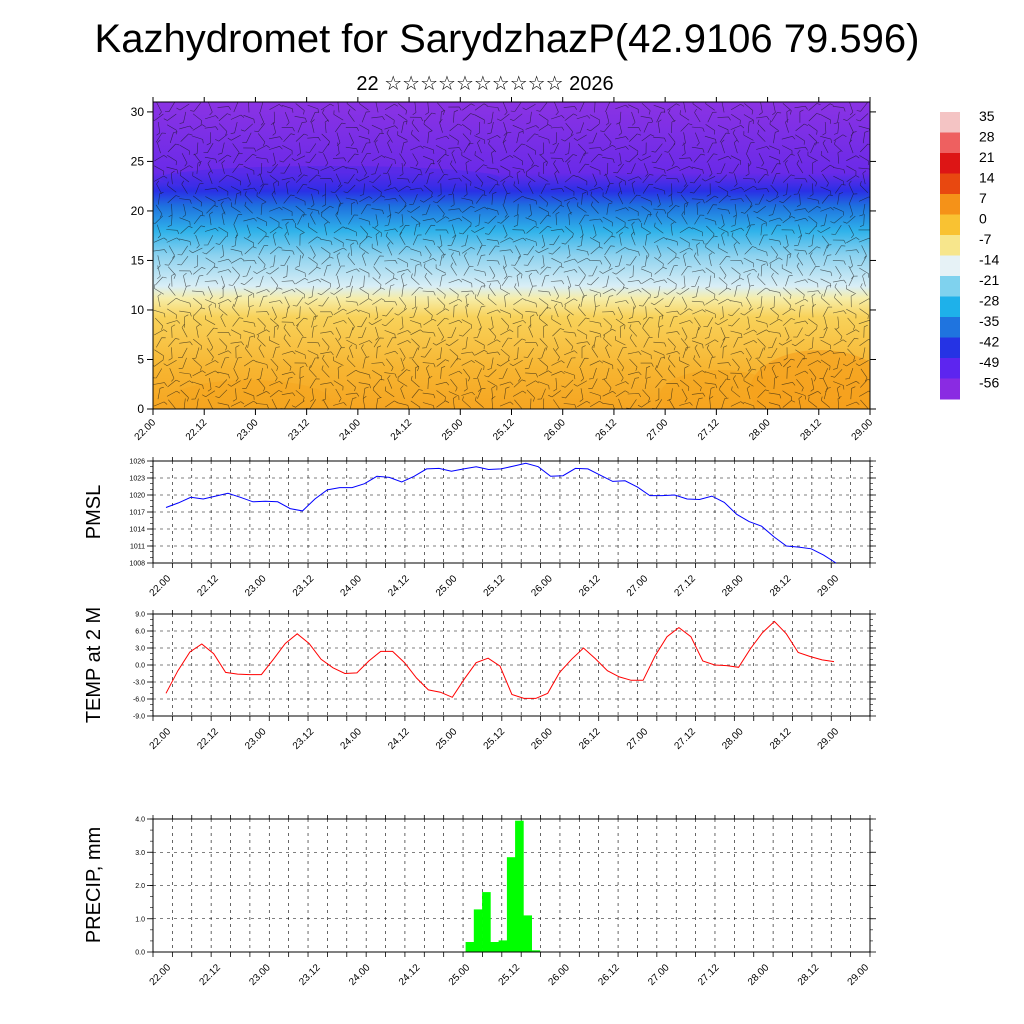  I want to click on y-tick-label: 5, so click(140, 359).